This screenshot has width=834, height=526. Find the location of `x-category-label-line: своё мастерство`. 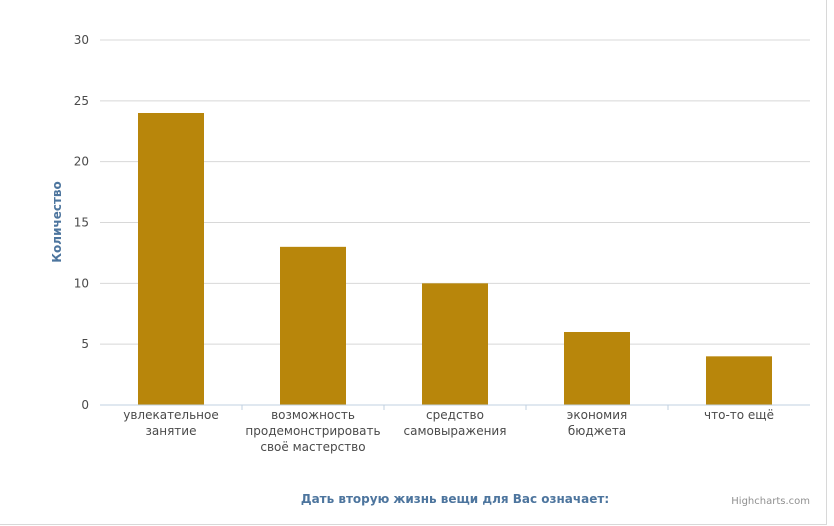

x-category-label-line: своё мастерство is located at coordinates (312, 447).